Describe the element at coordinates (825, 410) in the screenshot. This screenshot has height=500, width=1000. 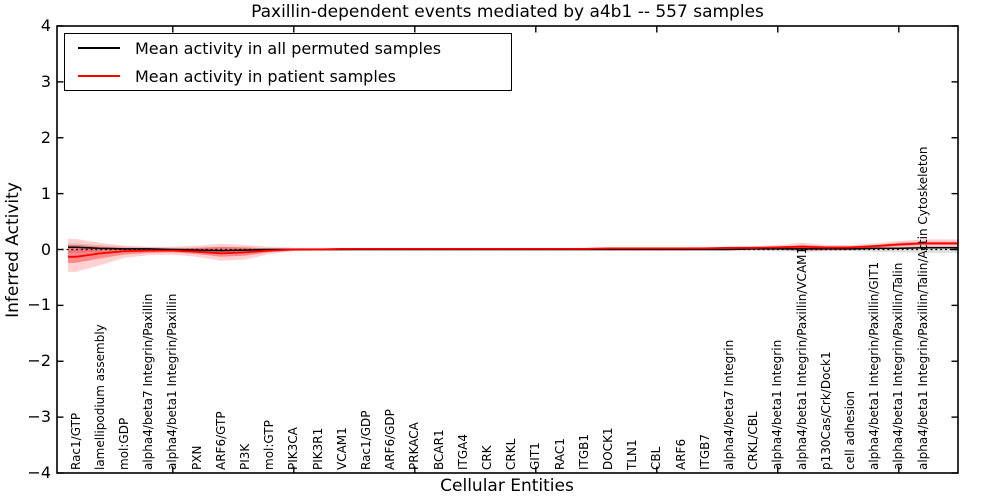
I see `x-category-label: p130Cas/Crk/Dock1` at that location.